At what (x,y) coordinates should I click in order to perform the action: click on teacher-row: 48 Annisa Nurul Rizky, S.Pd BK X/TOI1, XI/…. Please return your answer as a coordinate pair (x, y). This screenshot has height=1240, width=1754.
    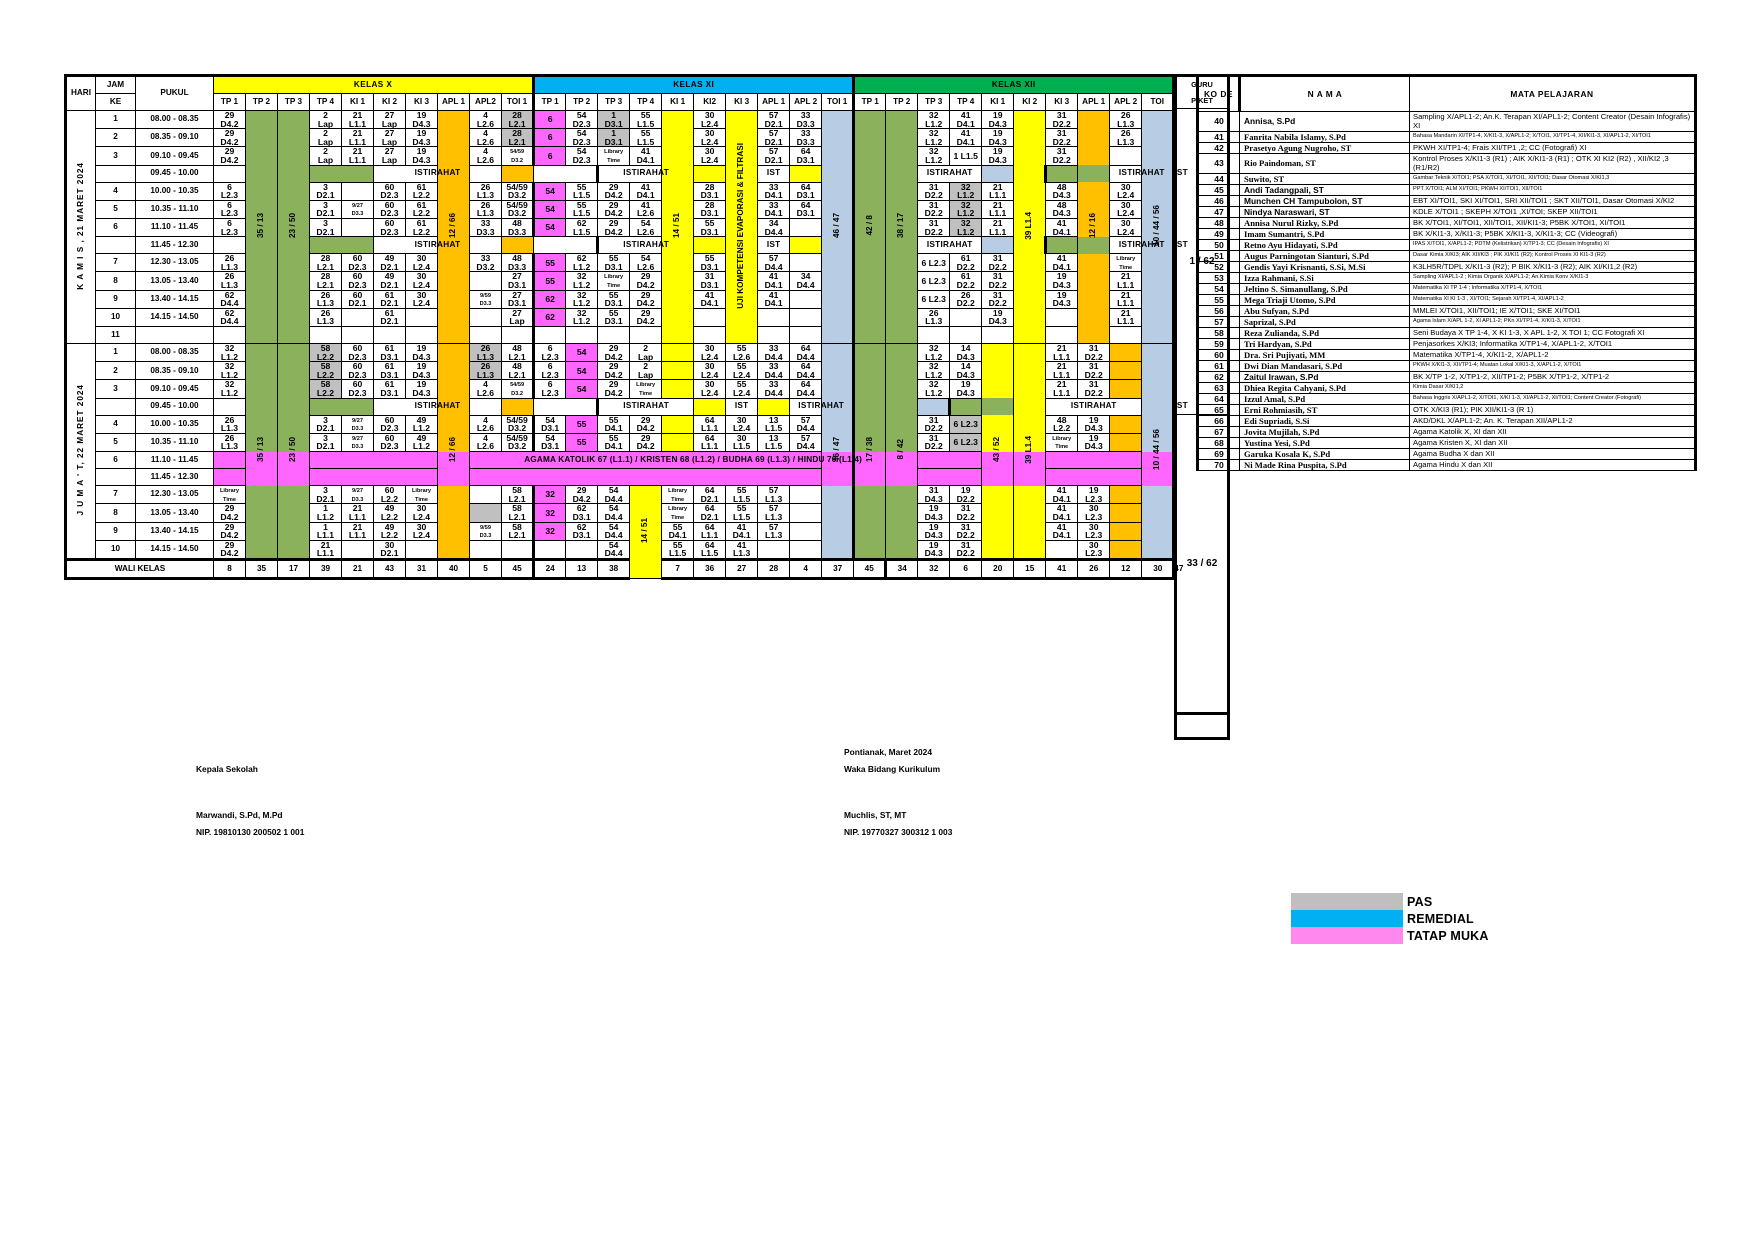
    Looking at the image, I should click on (1446, 222).